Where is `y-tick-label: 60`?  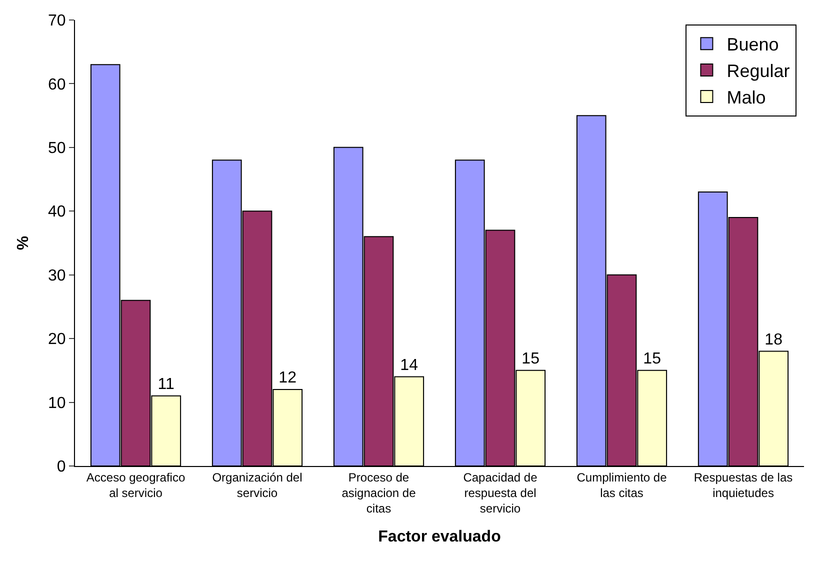
y-tick-label: 60 is located at coordinates (57, 85).